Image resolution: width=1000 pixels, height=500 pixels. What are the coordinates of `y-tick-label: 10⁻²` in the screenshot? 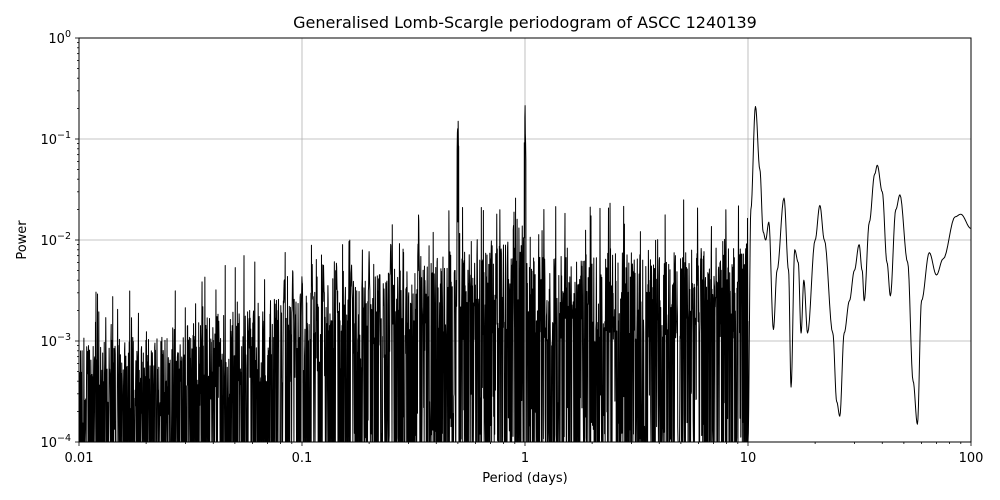 It's located at (55, 240).